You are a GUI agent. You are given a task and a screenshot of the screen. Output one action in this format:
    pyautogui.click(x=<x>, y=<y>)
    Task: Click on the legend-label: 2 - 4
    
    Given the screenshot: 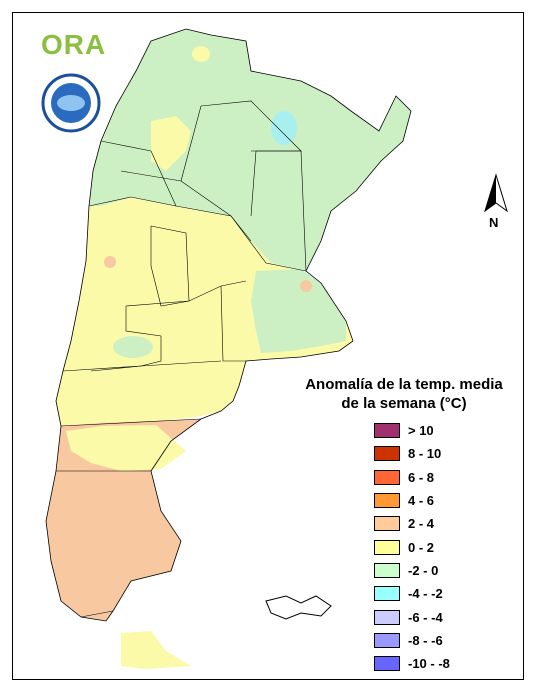 What is the action you would take?
    pyautogui.click(x=421, y=524)
    